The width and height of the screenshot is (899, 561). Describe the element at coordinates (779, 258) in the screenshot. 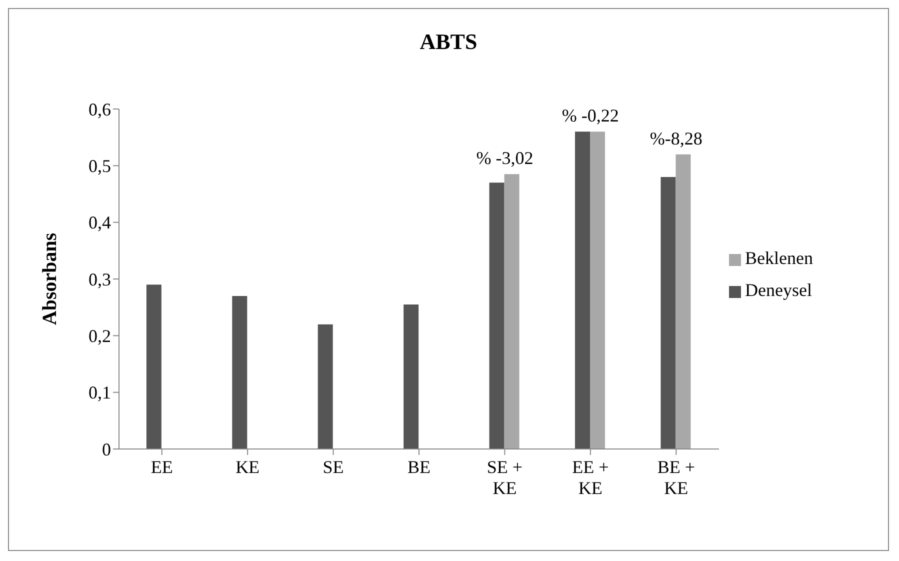

I see `legend-label: Beklenen` at that location.